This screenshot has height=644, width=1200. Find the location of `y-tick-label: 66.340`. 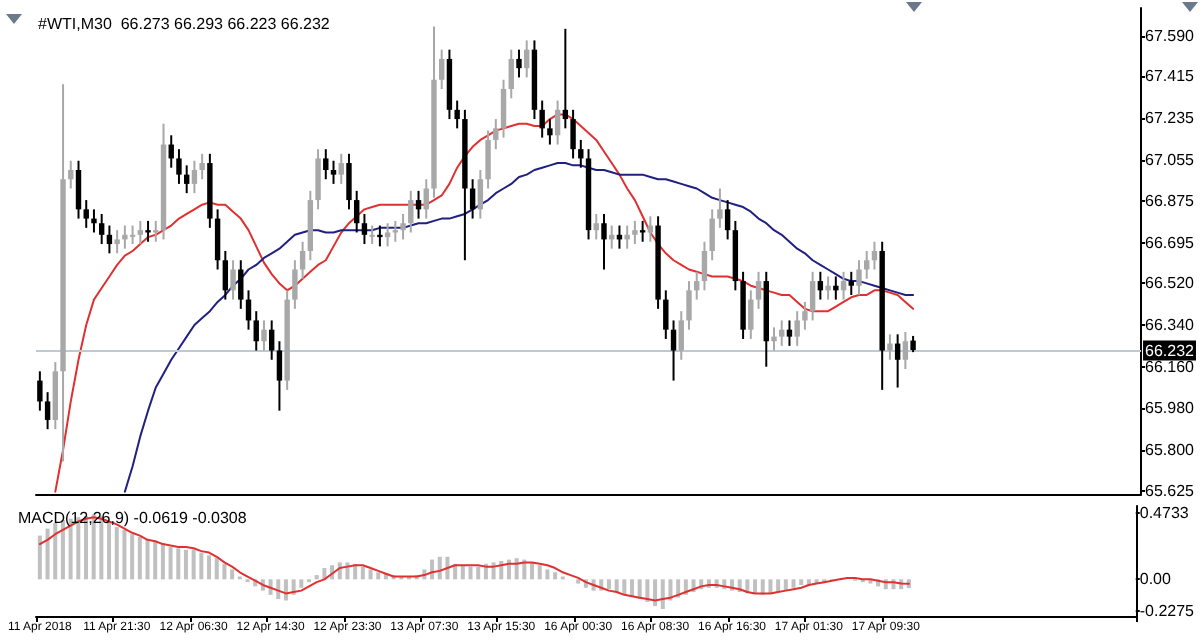

y-tick-label: 66.340 is located at coordinates (1170, 325).